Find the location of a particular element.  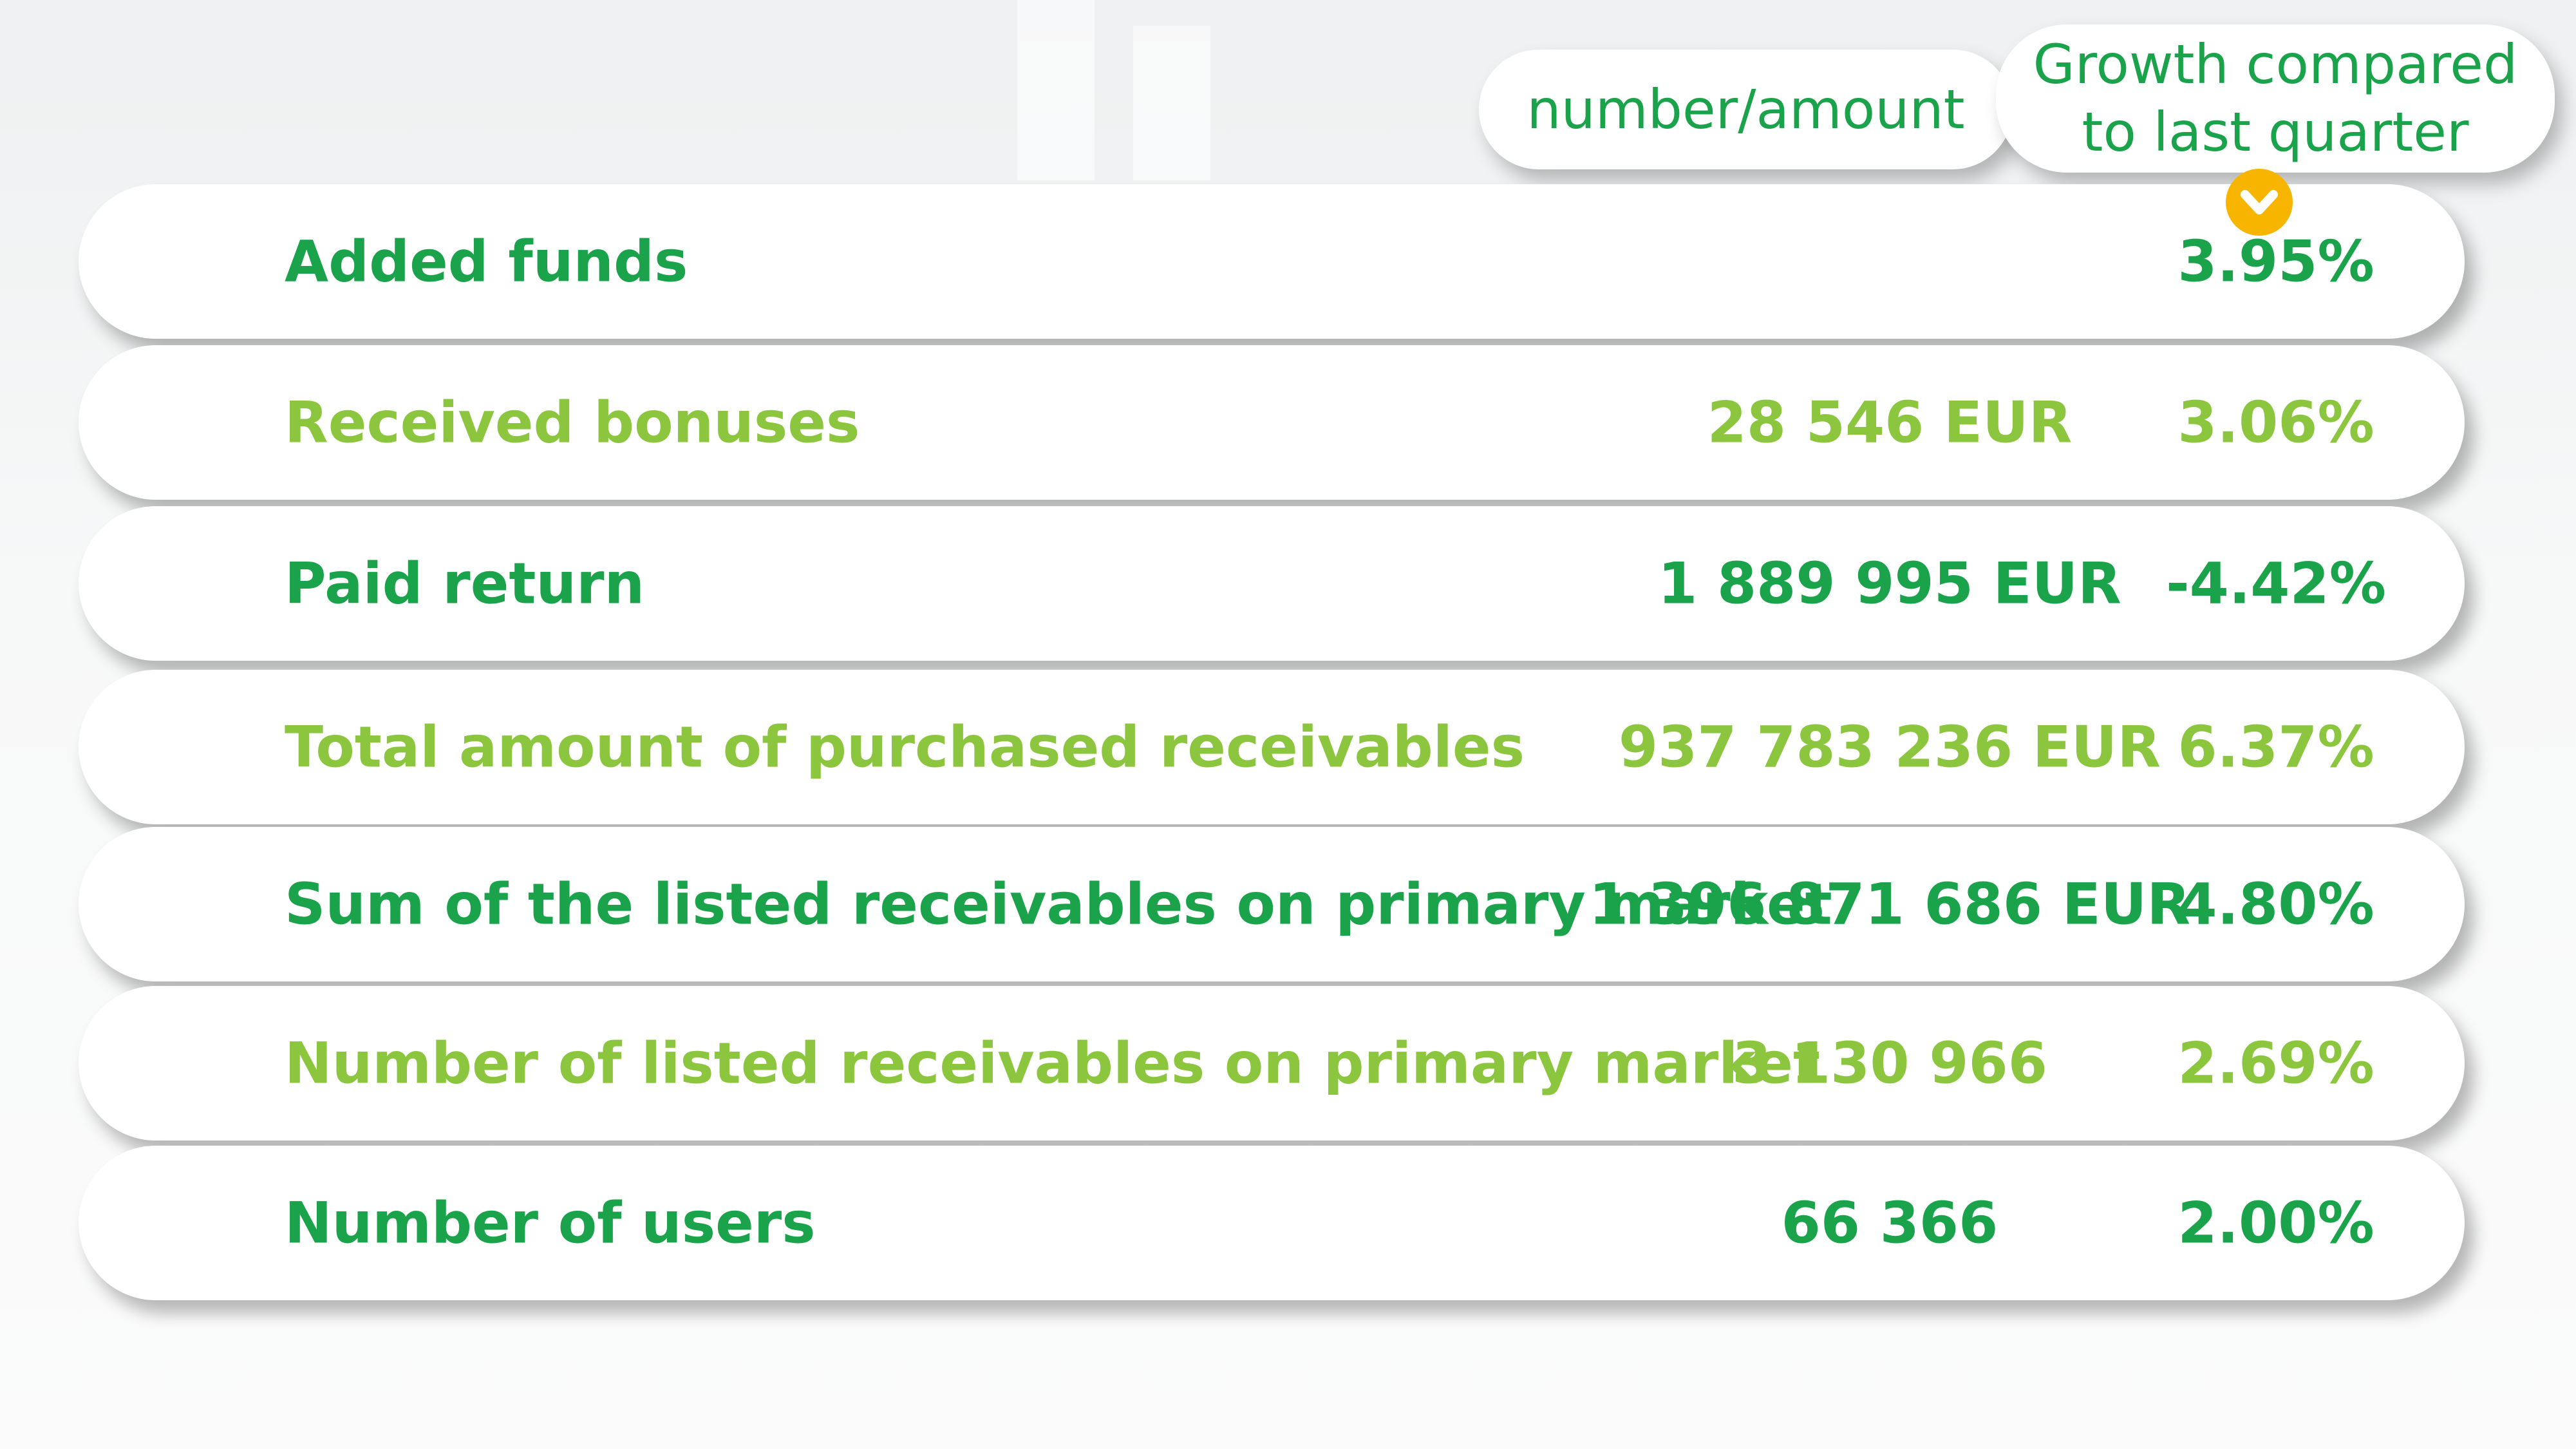

column-header-text: Growth compared to last quarter is located at coordinates (2275, 99).